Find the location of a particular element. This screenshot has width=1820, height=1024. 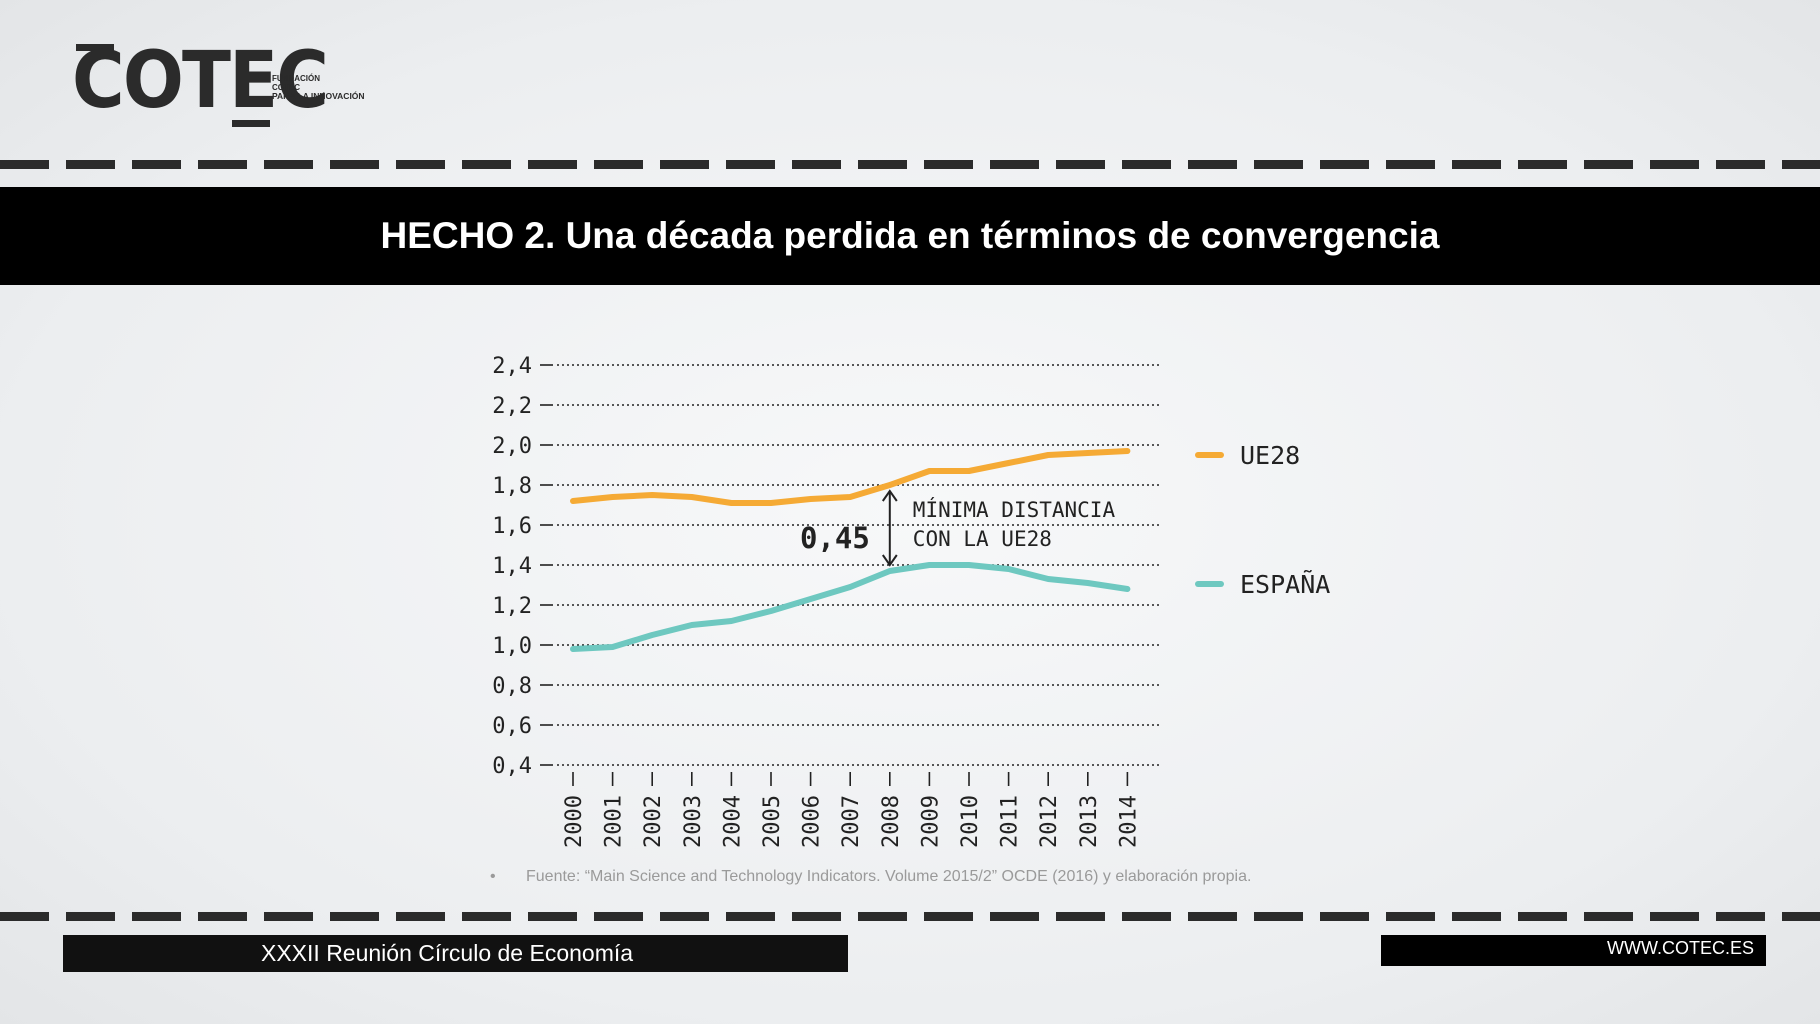

y-tick-label: 1,8 is located at coordinates (512, 486).